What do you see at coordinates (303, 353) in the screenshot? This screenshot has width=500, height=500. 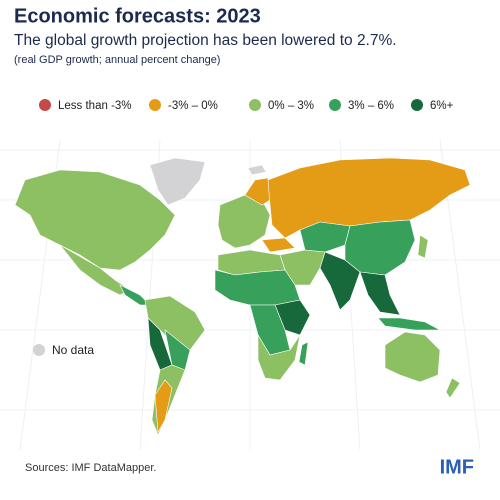 I see `madagascar` at bounding box center [303, 353].